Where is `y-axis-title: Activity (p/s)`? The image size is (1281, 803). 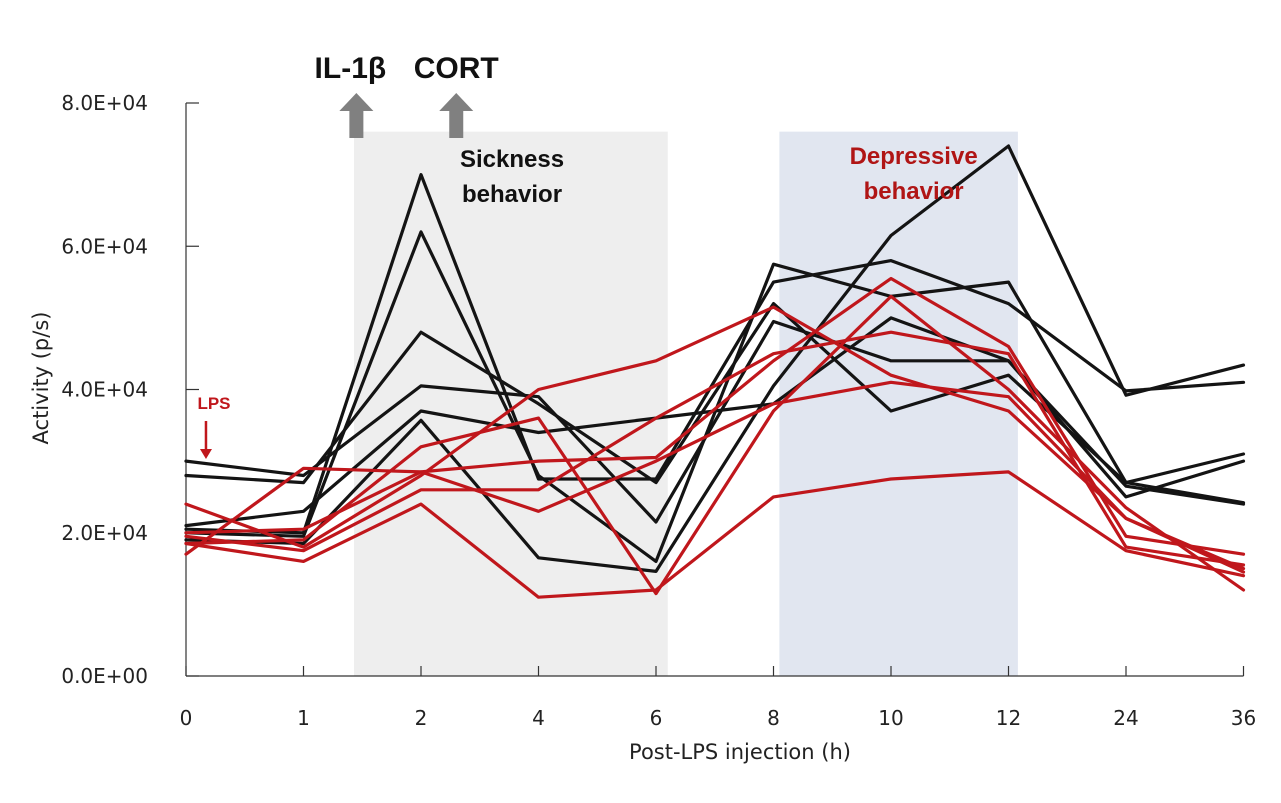
y-axis-title: Activity (p/s) is located at coordinates (41, 378).